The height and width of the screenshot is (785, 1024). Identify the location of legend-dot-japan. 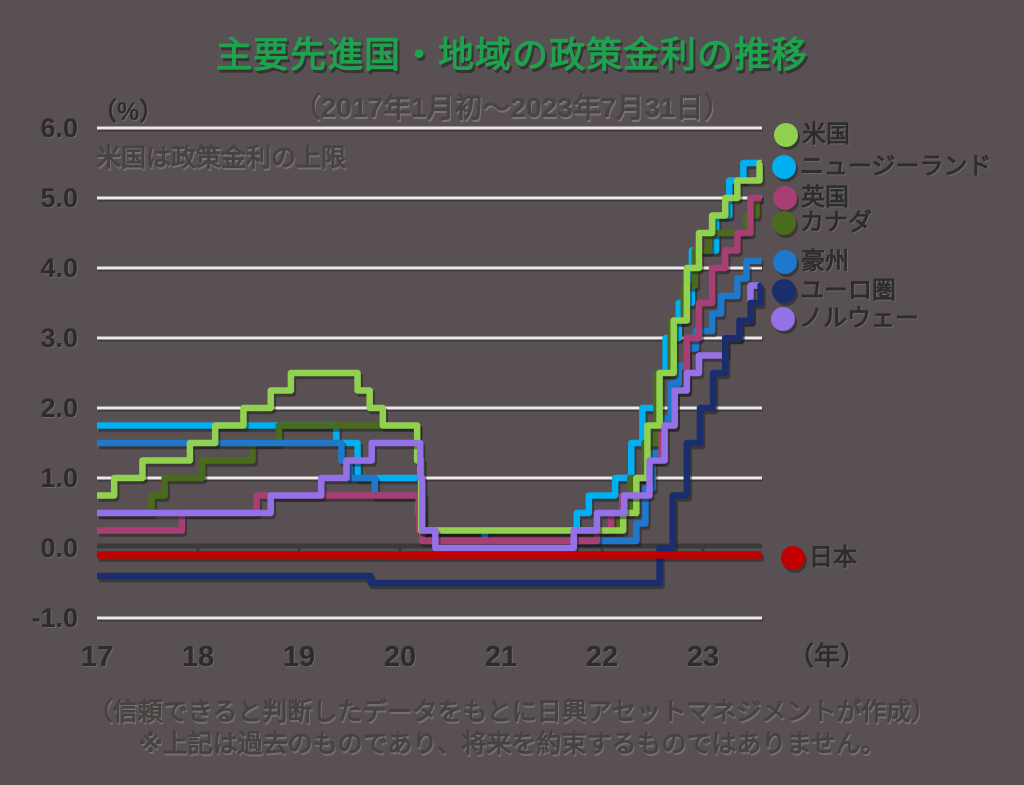
(793, 558).